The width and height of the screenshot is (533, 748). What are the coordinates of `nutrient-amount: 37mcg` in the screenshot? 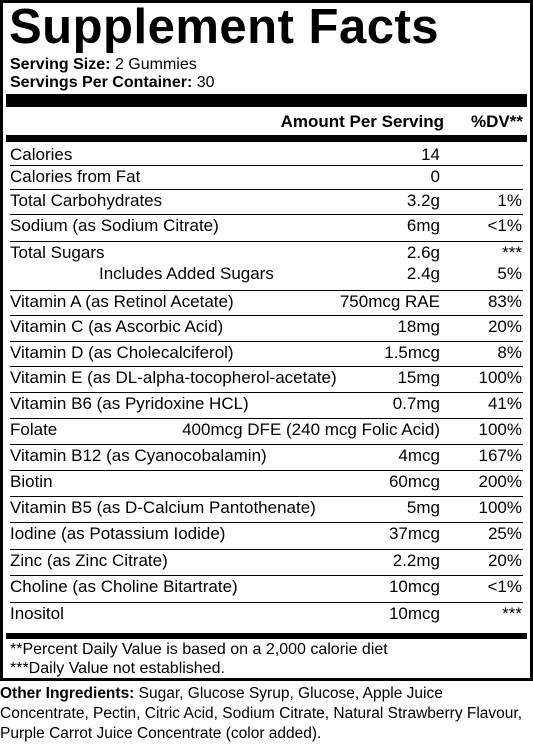 It's located at (414, 533).